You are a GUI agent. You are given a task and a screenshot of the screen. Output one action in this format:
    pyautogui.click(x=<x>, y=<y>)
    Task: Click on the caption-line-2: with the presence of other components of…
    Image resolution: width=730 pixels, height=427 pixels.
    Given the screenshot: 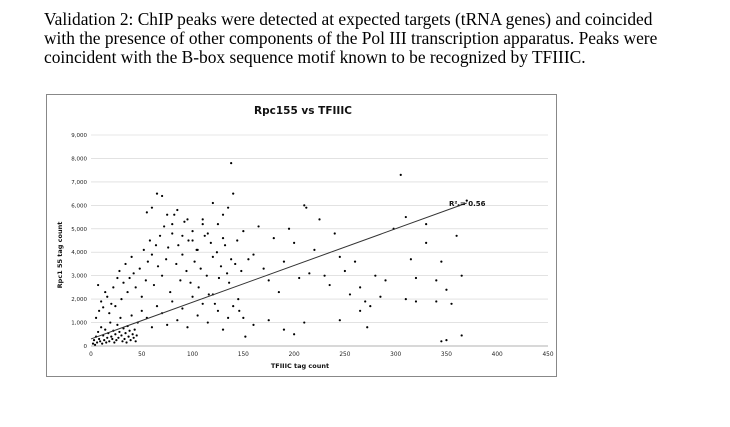 What is the action you would take?
    pyautogui.click(x=351, y=38)
    